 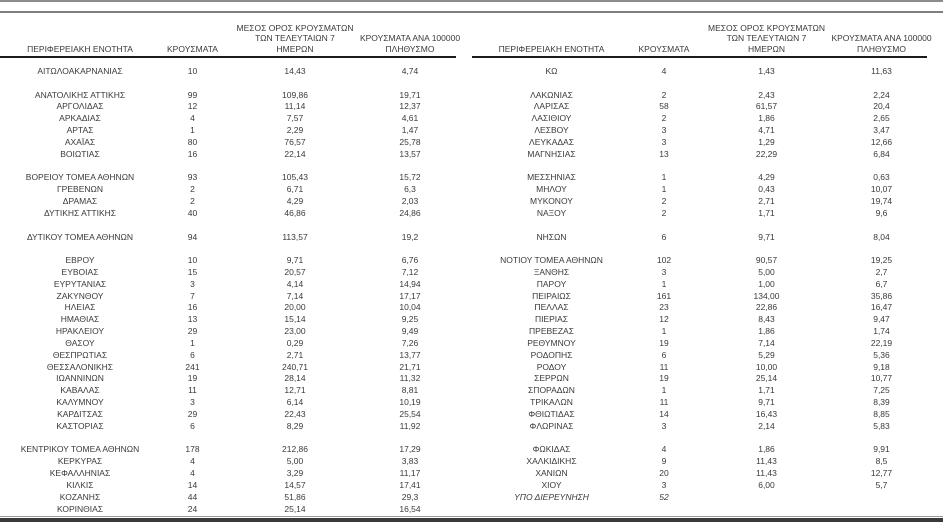 What do you see at coordinates (228, 130) in the screenshot?
I see `table-row: ΑΡΤΑΣ 1 2,29 1,47` at bounding box center [228, 130].